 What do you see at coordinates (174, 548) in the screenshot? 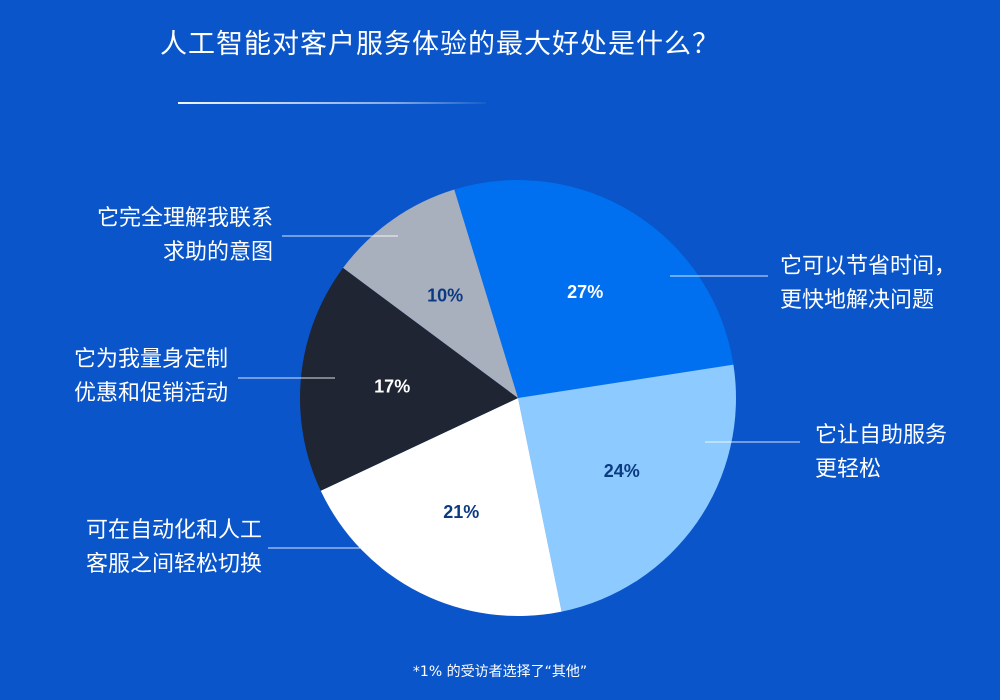
I see `slice-label-handoff: 可在自动化和人工 客服之间轻松切换` at bounding box center [174, 548].